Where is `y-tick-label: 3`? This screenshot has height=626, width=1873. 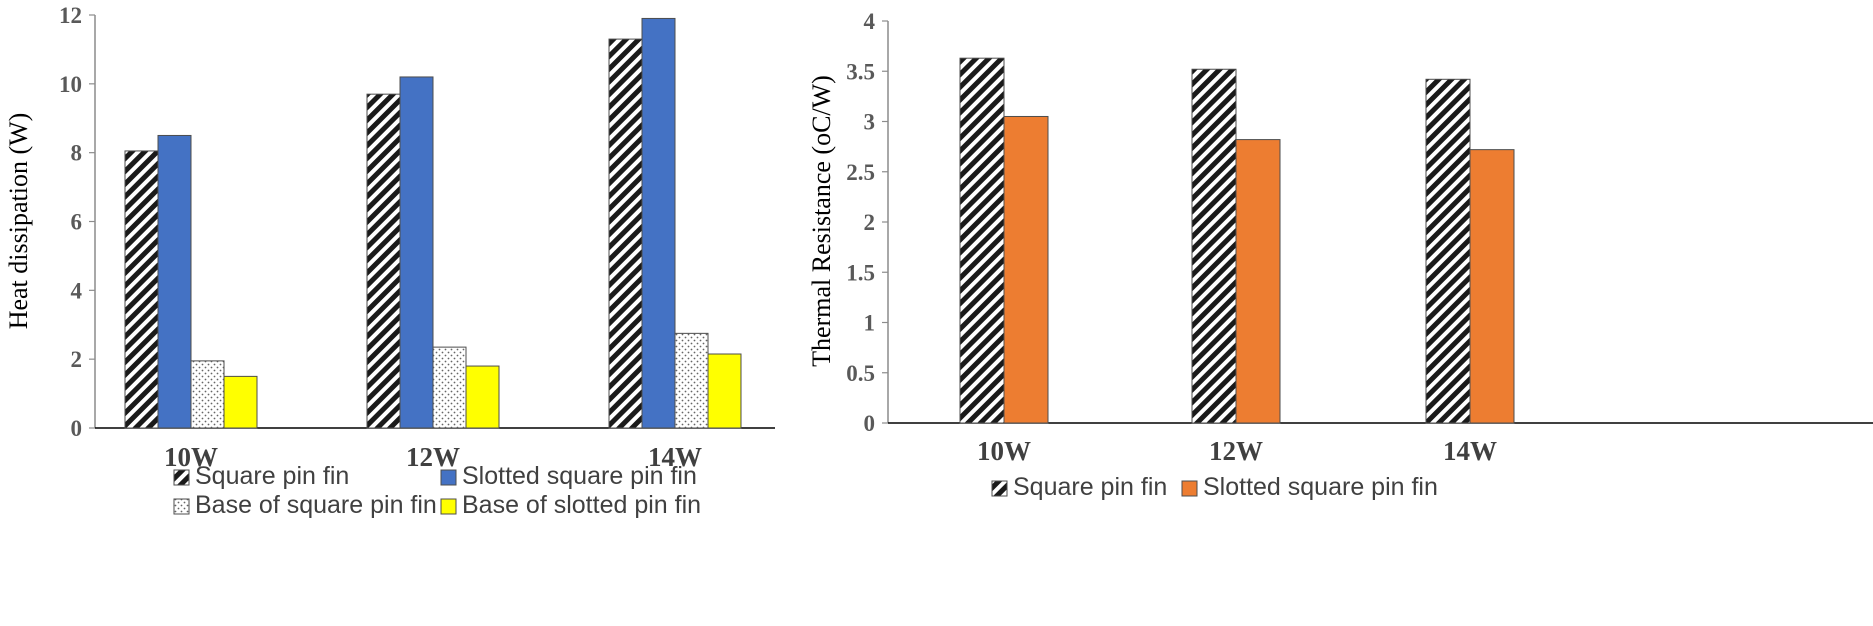 y-tick-label: 3 is located at coordinates (870, 122).